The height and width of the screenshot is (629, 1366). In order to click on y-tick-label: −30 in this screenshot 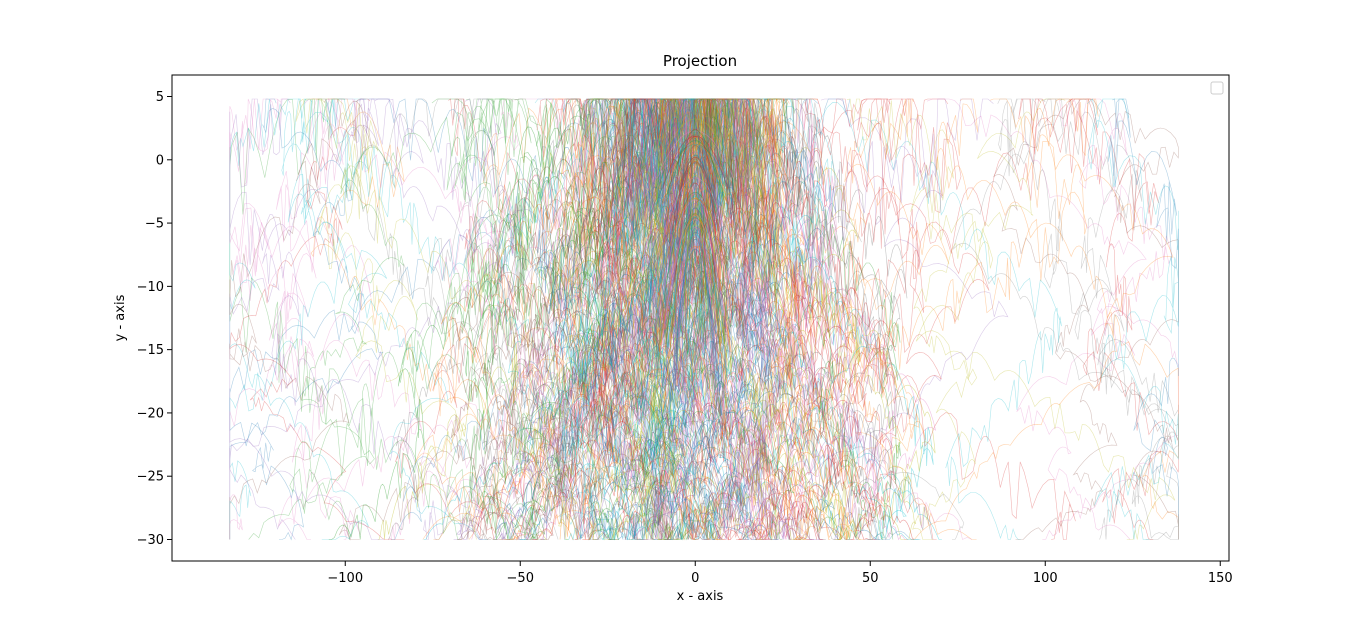, I will do `click(150, 540)`.